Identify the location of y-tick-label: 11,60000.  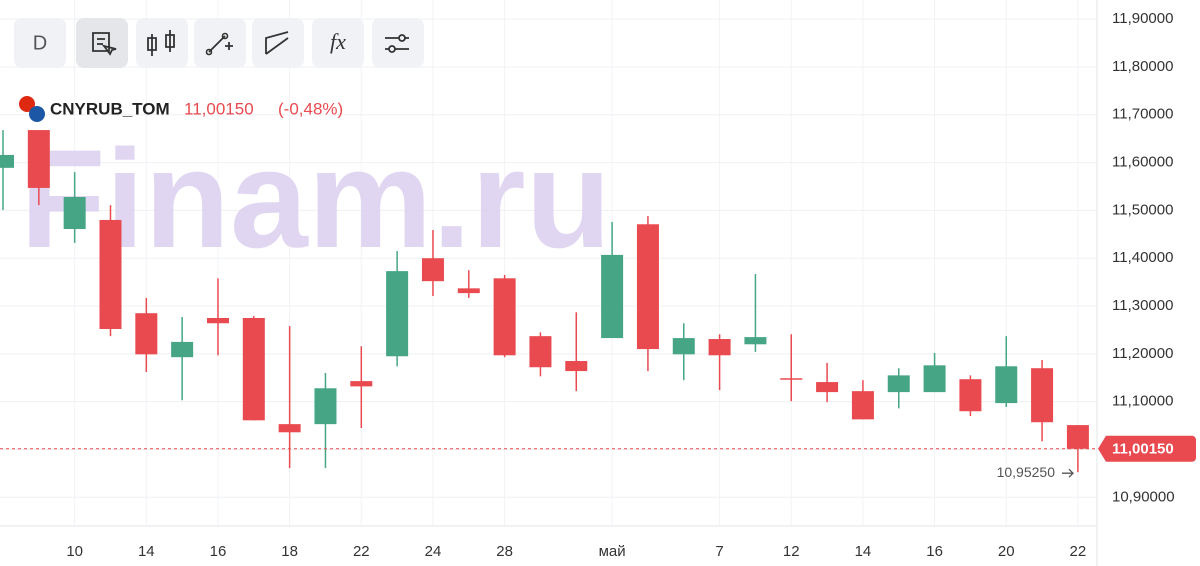
(1142, 162).